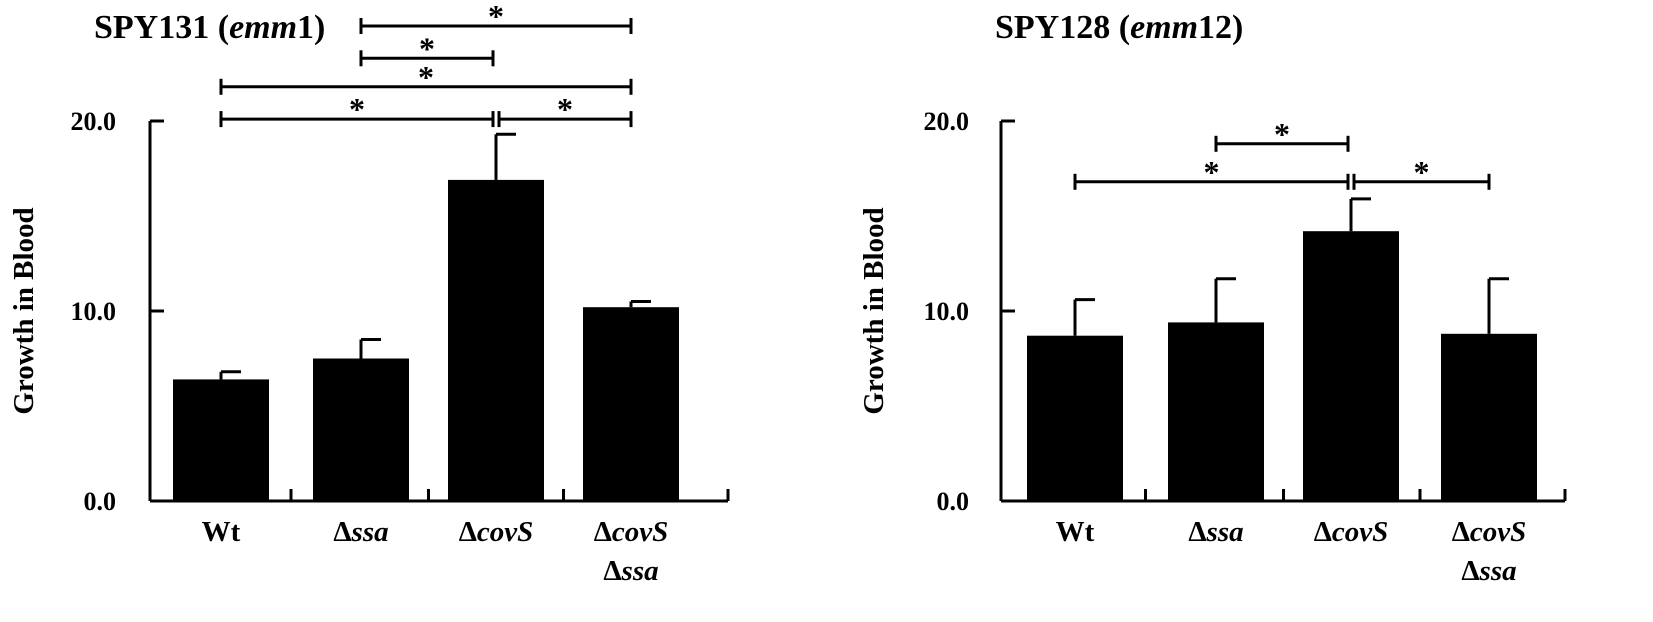  I want to click on chart-title-suffix: 12), so click(1220, 27).